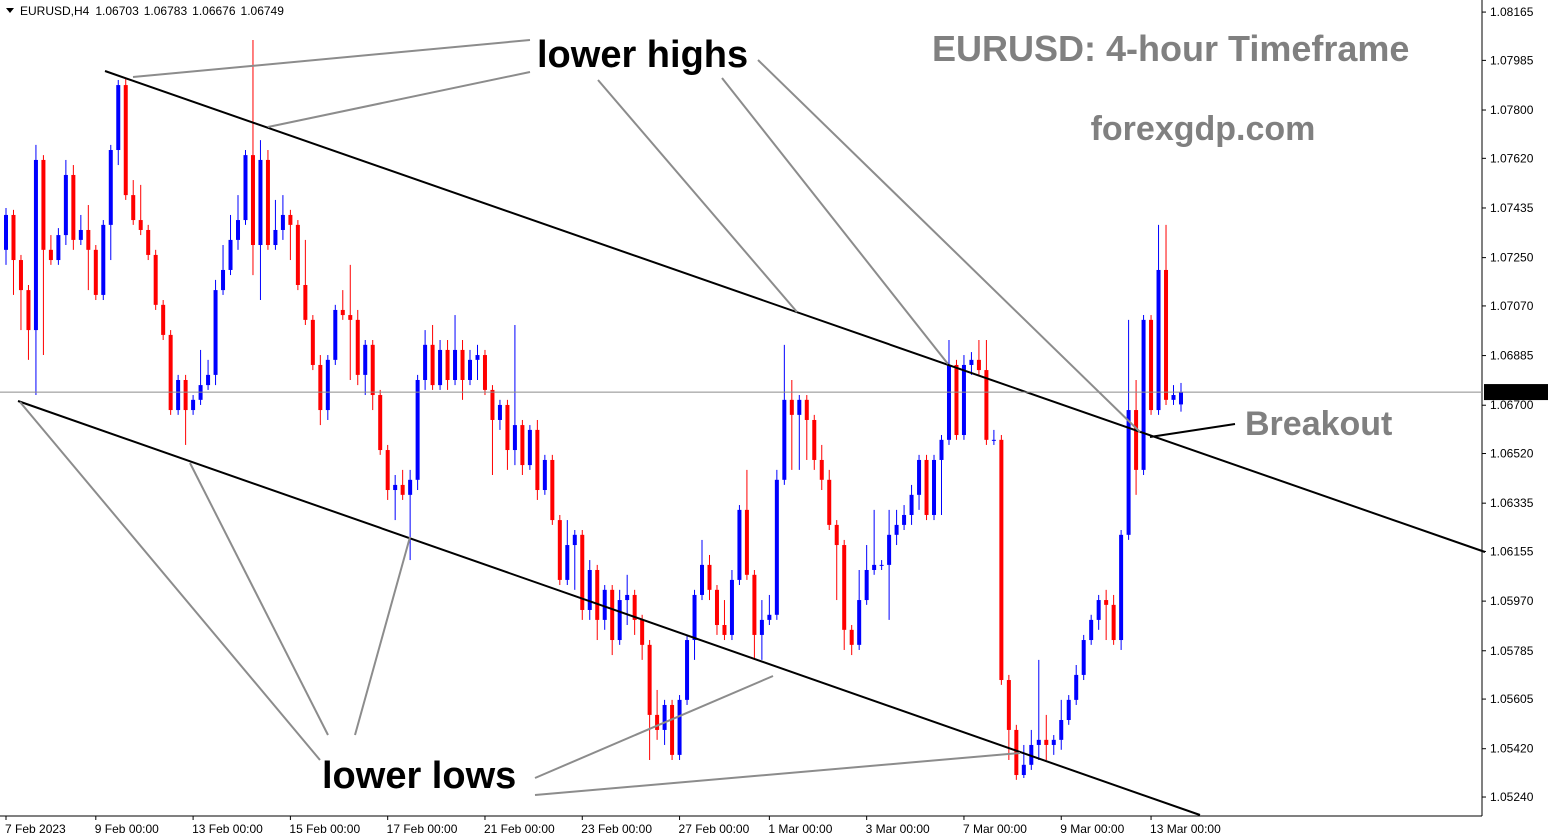  I want to click on breakout-pointer, so click(1192, 430).